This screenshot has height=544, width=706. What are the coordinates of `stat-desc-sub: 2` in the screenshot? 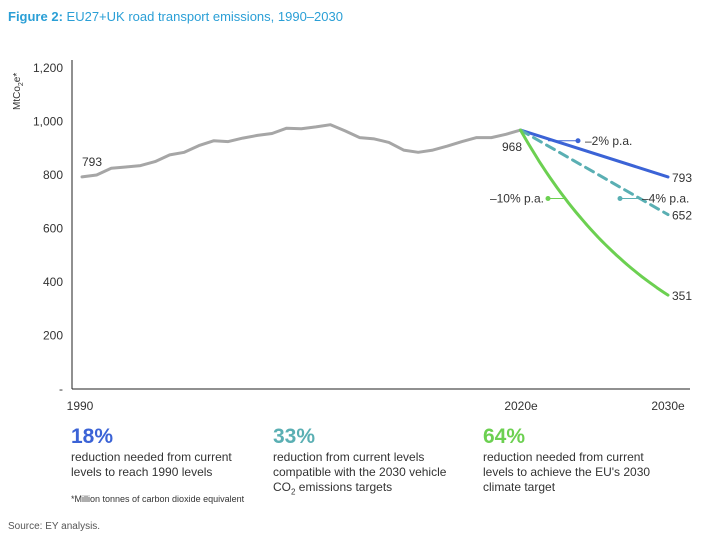 It's located at (293, 492).